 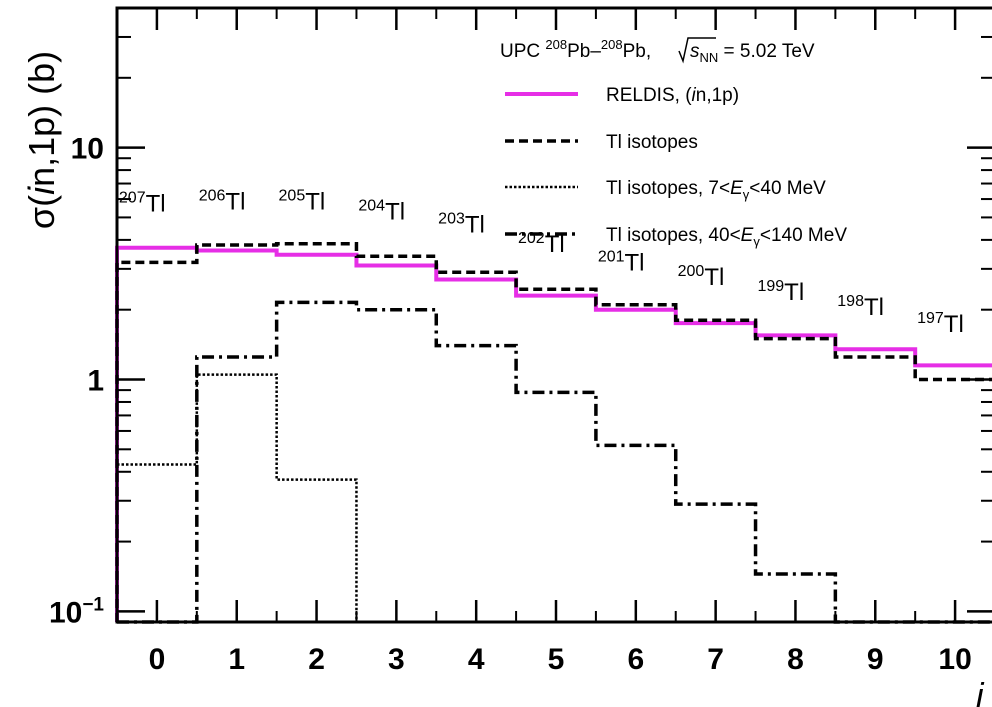 I want to click on isotope-label: 201Tl, so click(x=621, y=263).